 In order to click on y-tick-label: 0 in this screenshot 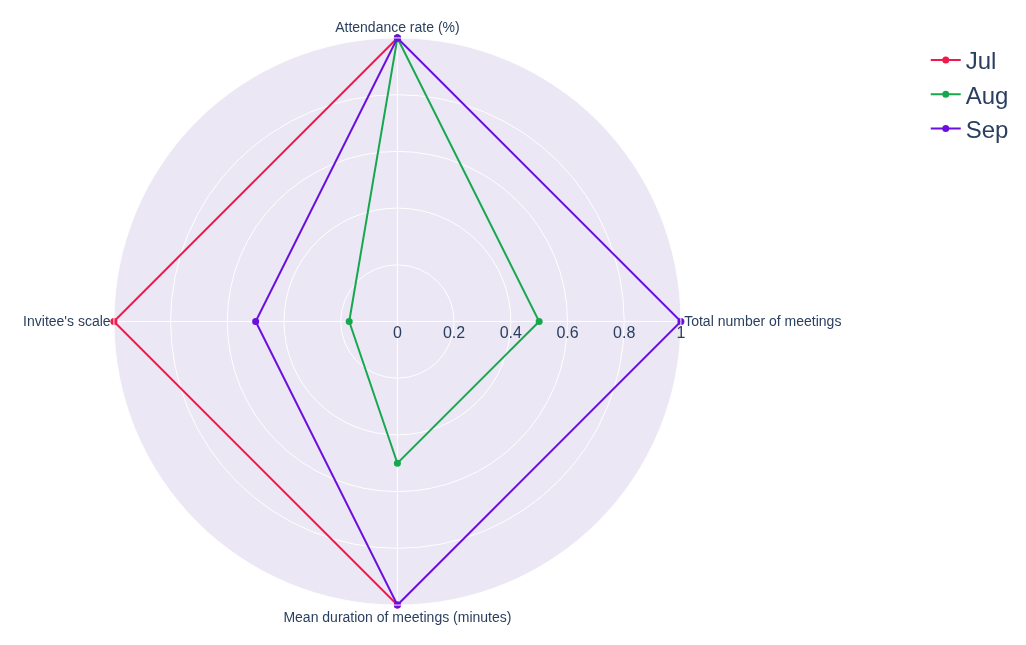, I will do `click(397, 332)`.